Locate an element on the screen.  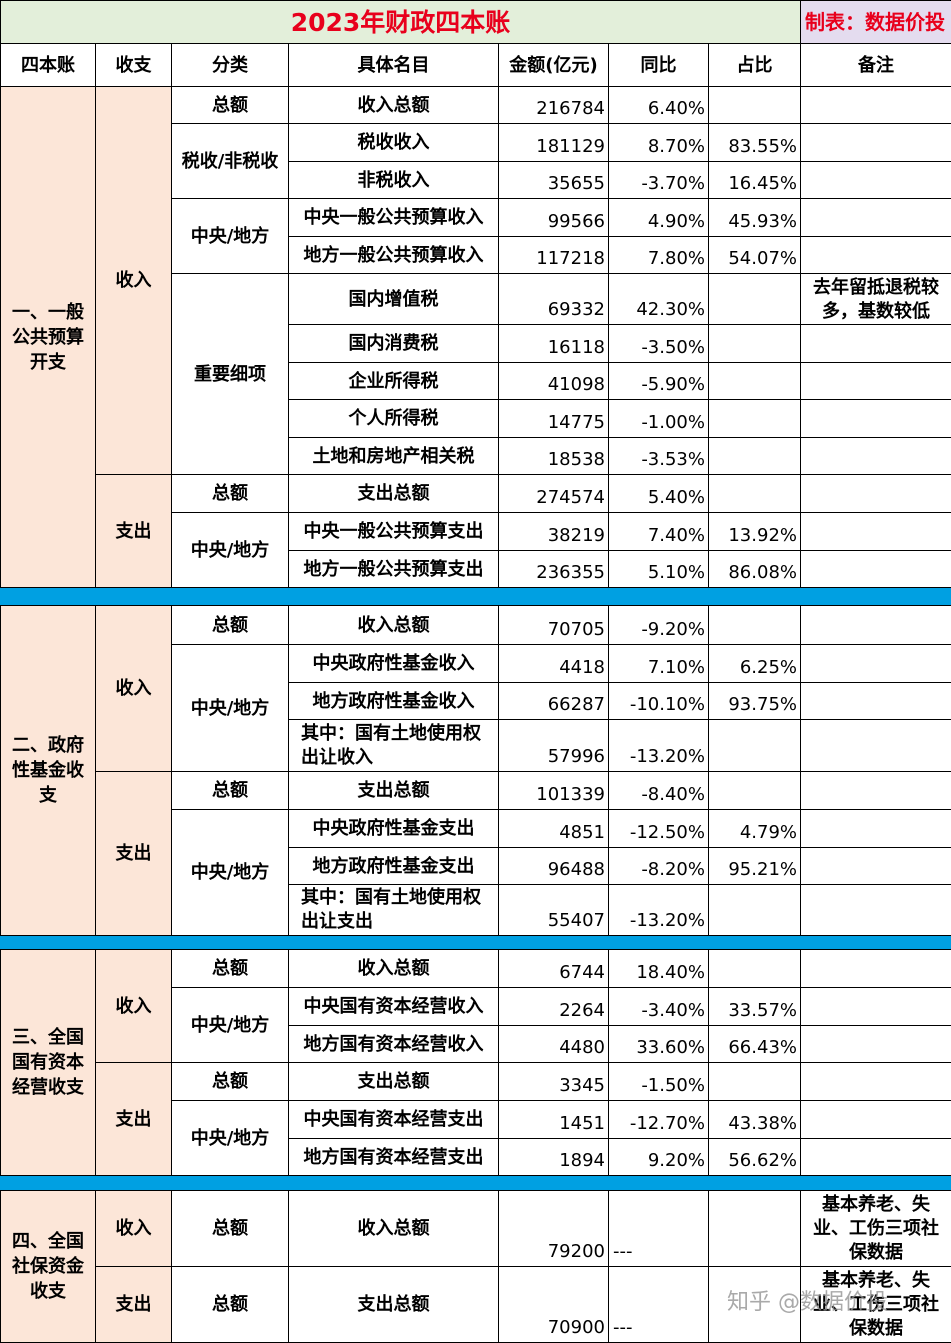
yoy-cell: 6.40% is located at coordinates (659, 105).